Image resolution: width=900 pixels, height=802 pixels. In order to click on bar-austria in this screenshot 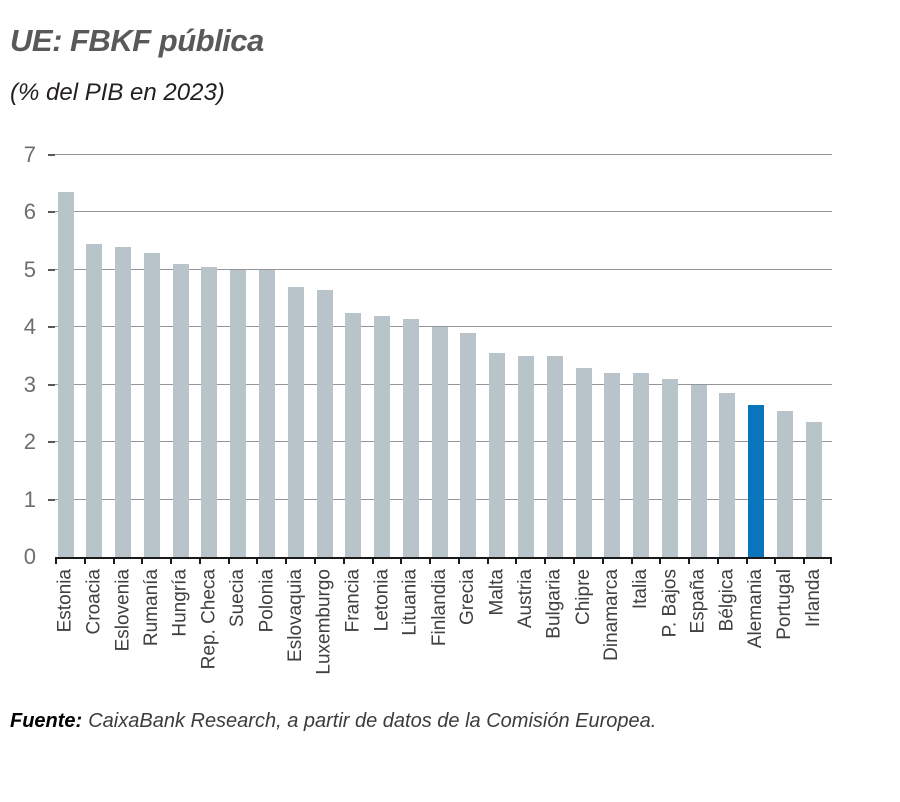, I will do `click(525, 456)`.